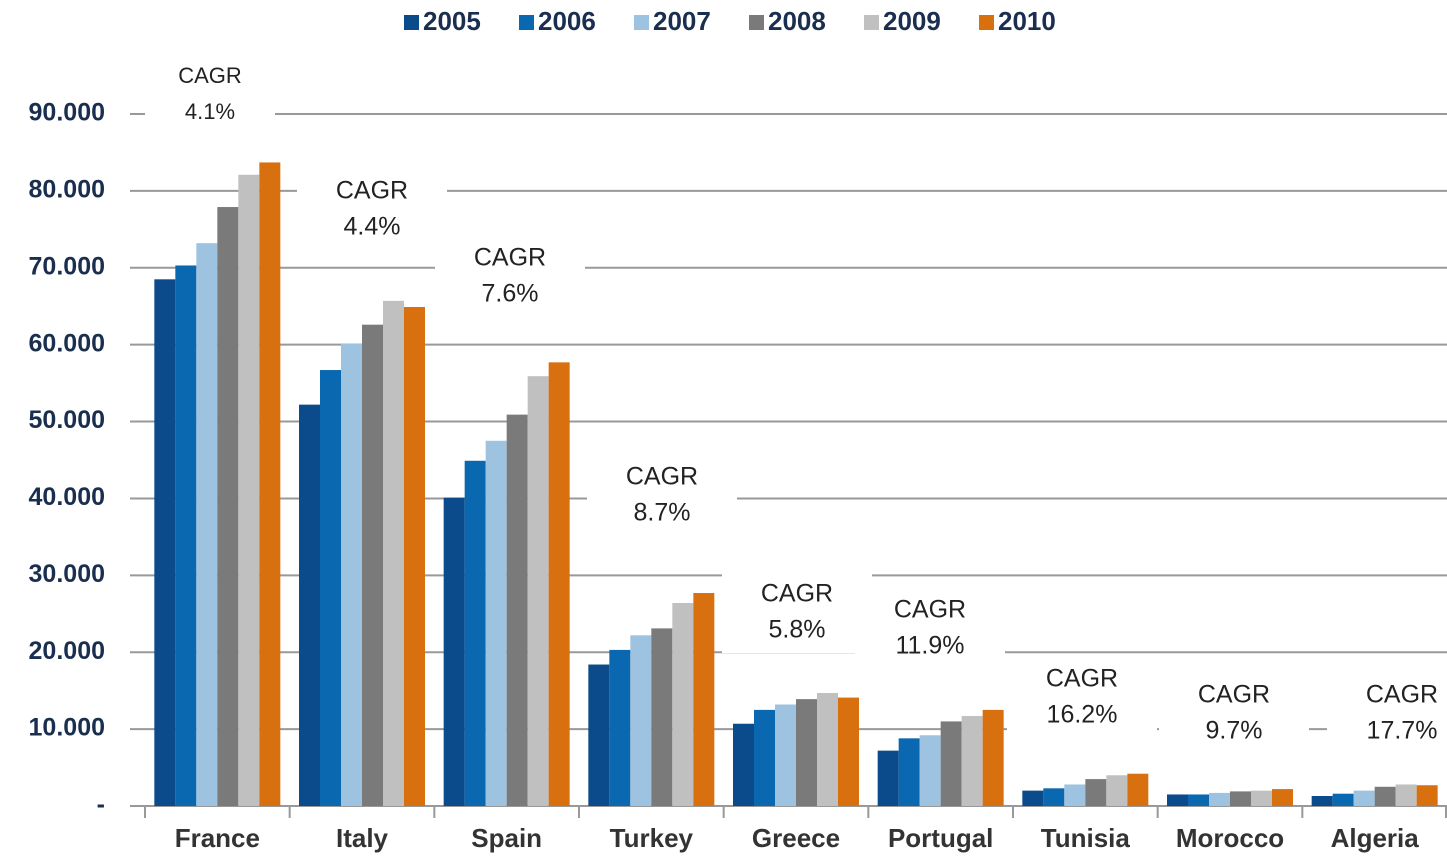  I want to click on y-tick-label: 60.000, so click(67, 343).